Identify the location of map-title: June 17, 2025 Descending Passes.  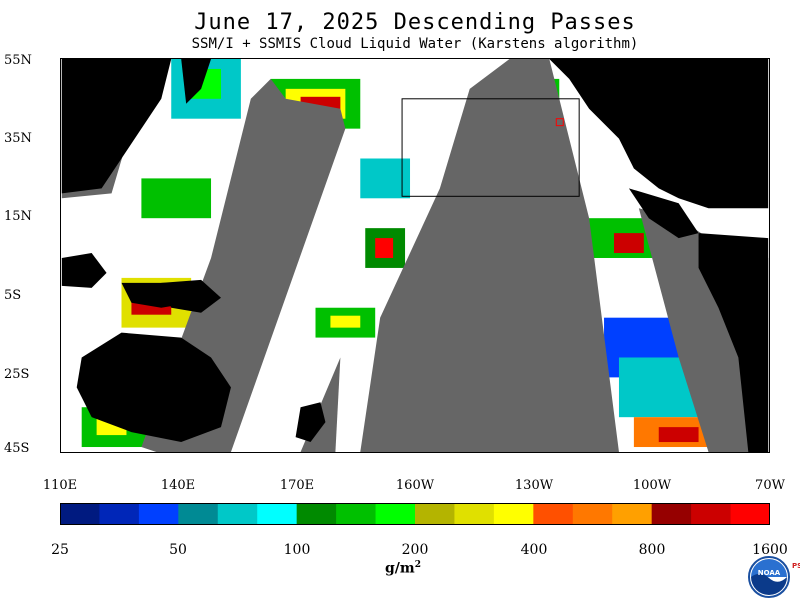
(415, 22).